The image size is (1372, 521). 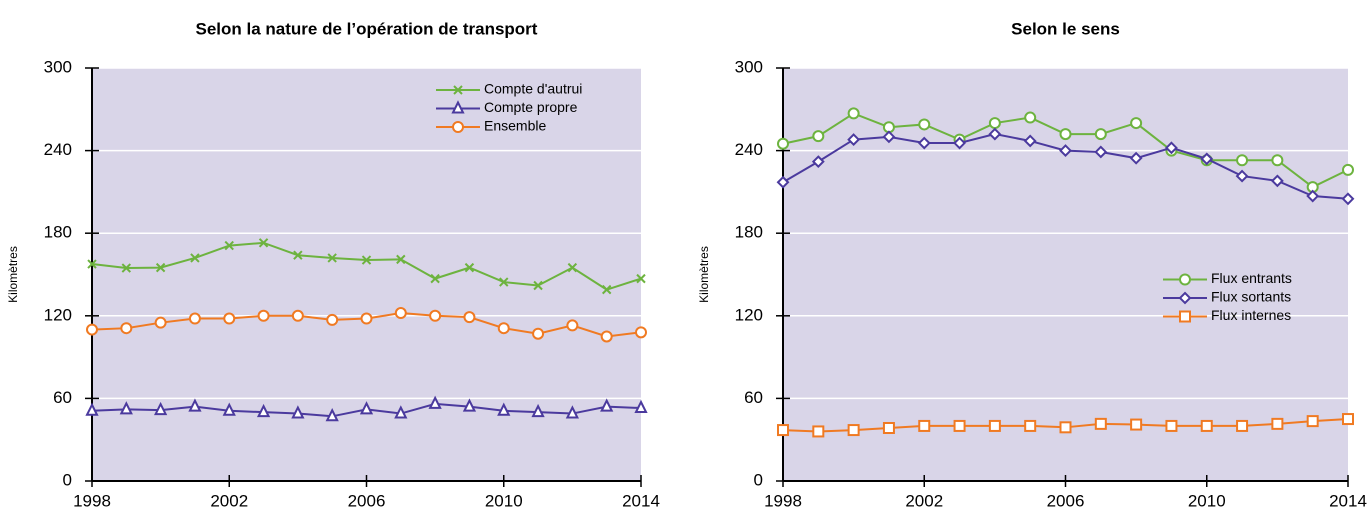 What do you see at coordinates (1251, 278) in the screenshot?
I see `legend-label: Flux entrants` at bounding box center [1251, 278].